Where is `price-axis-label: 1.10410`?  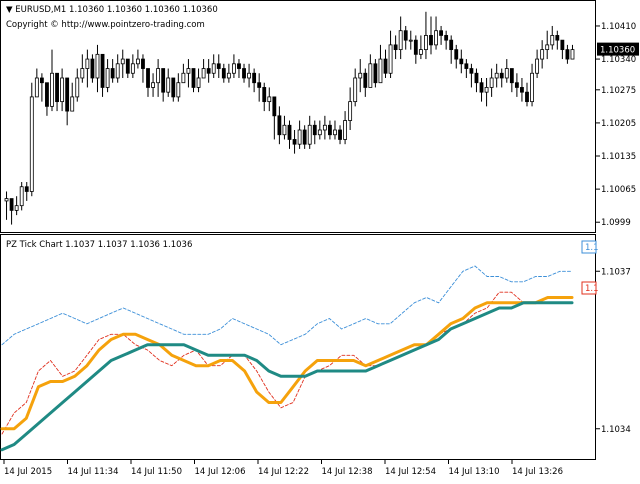
price-axis-label: 1.10410 is located at coordinates (618, 27).